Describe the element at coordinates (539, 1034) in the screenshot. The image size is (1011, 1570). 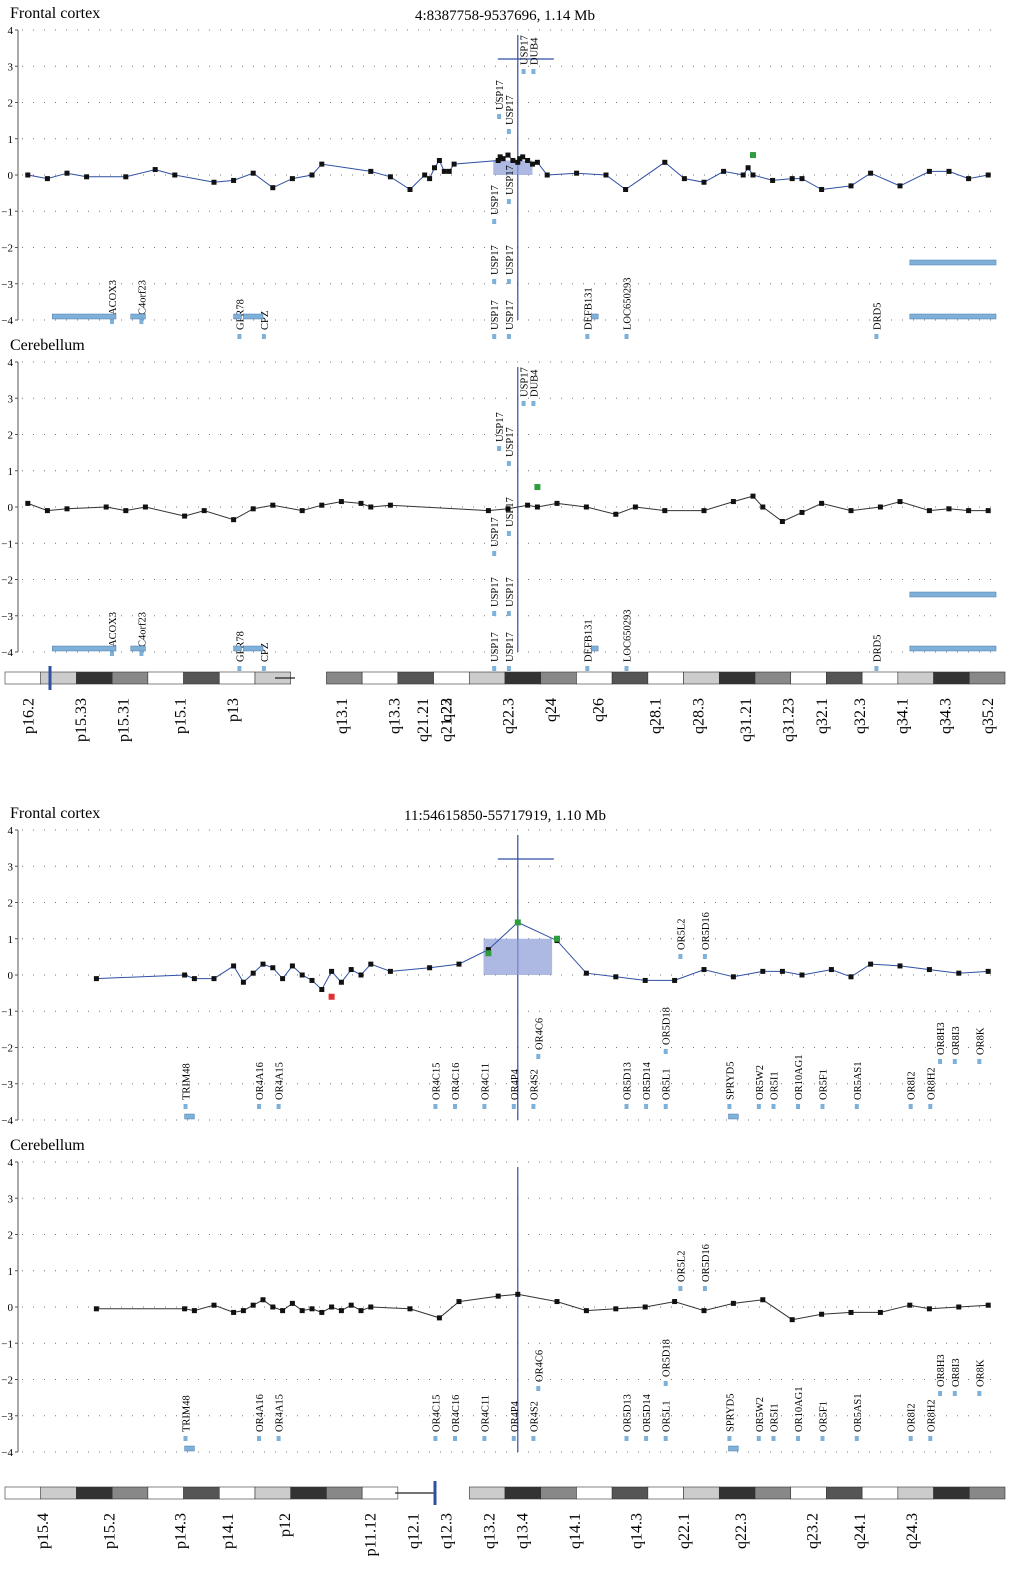
I see `gene-label: OR4C6` at that location.